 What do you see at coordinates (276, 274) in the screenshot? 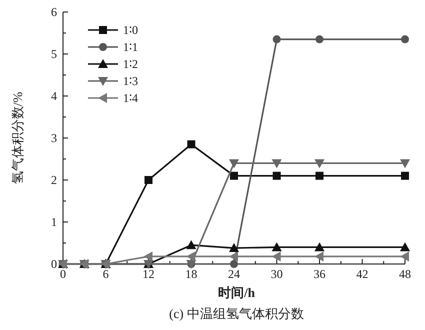
I see `x-tick-label: 30` at bounding box center [276, 274].